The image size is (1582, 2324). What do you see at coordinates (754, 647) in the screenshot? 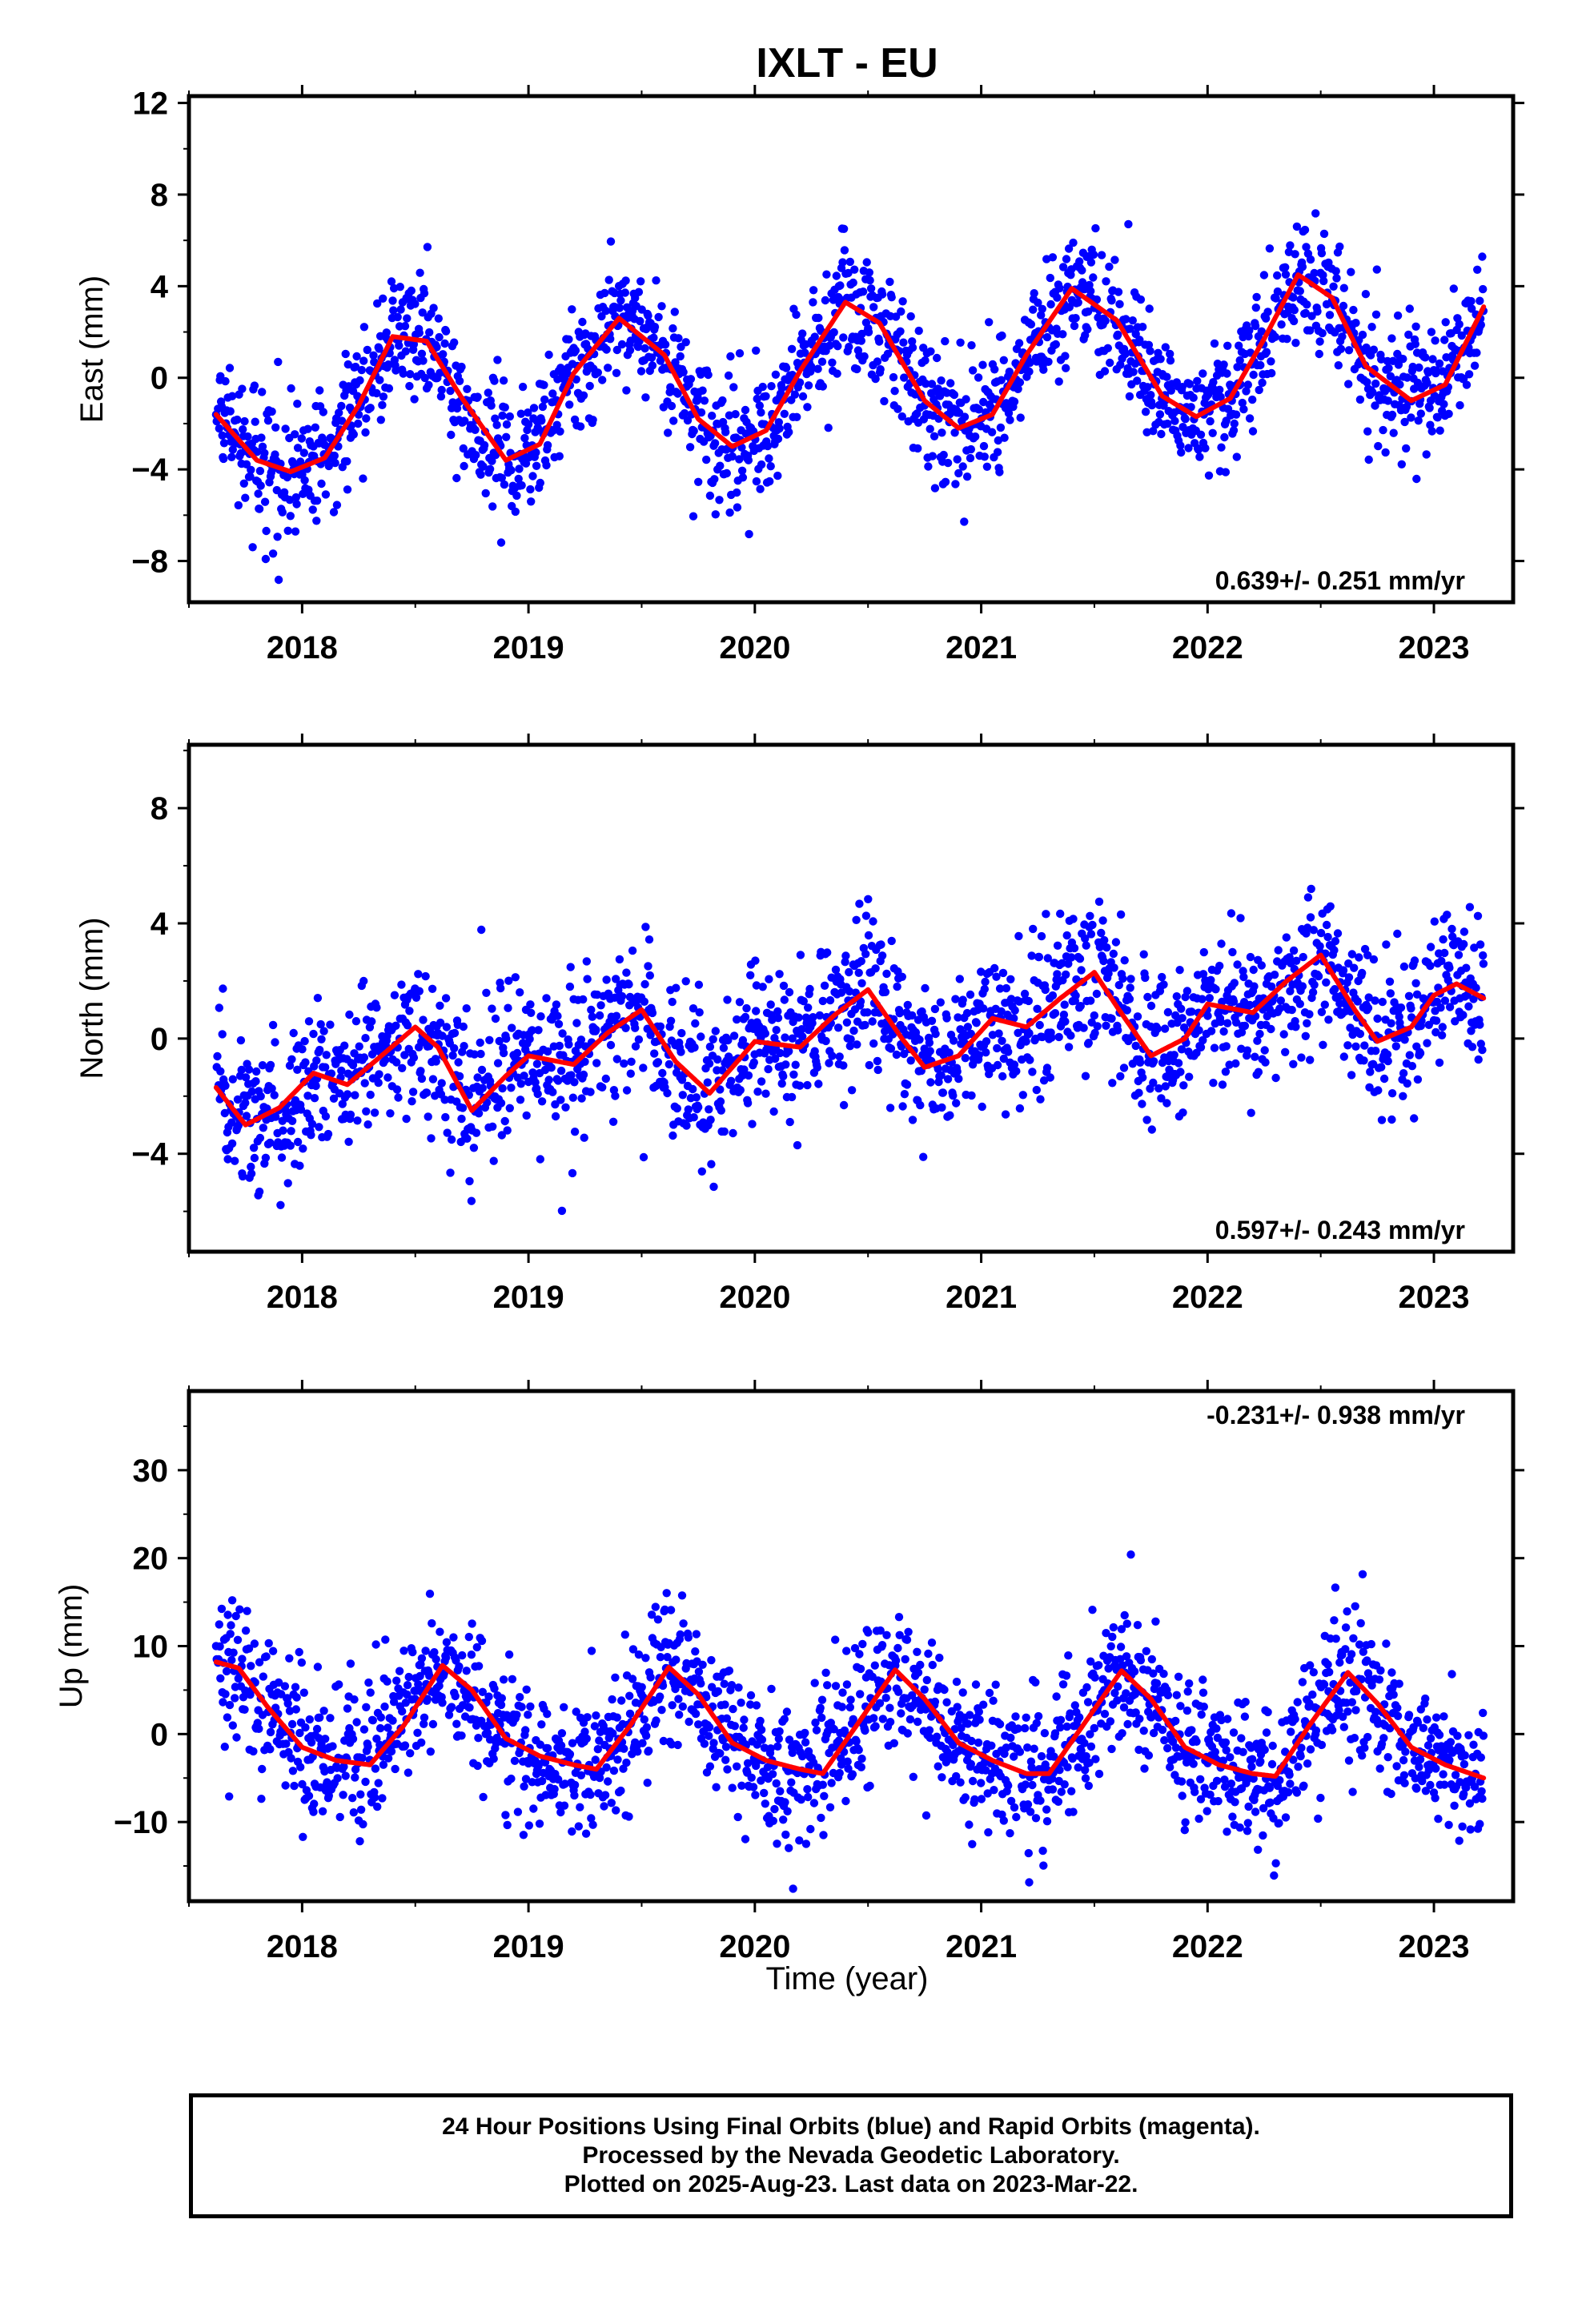
I see `east-xtick-label: 2020` at bounding box center [754, 647].